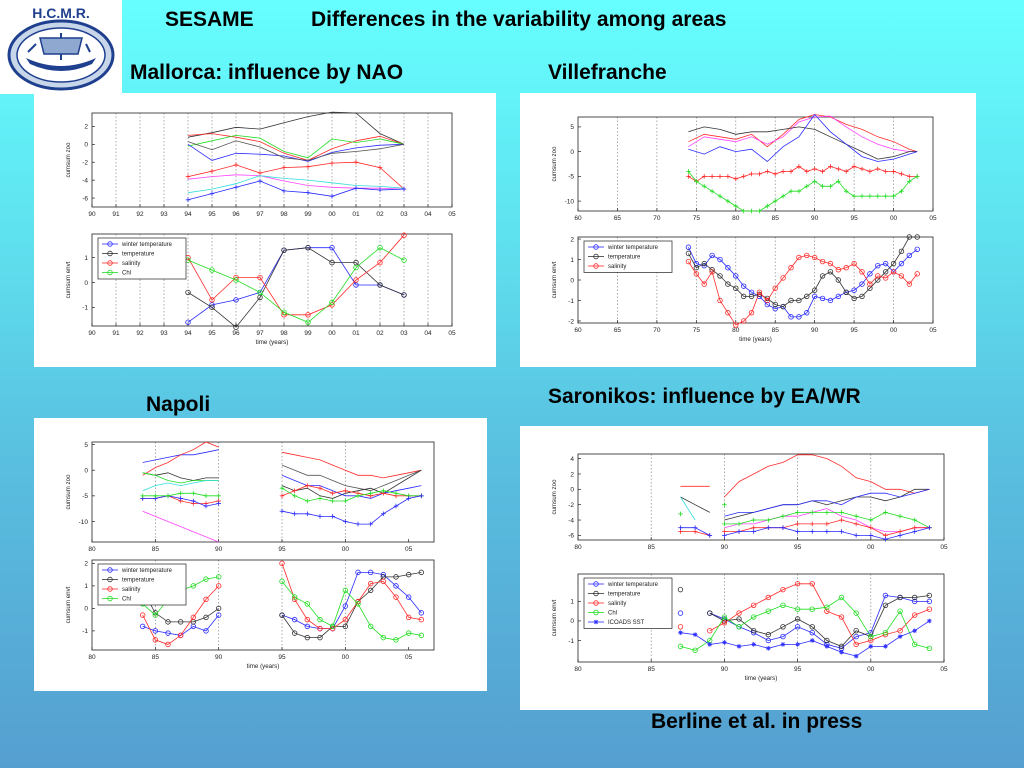 The height and width of the screenshot is (768, 1024). What do you see at coordinates (188, 214) in the screenshot?
I see `mallorca-top-x-tick-label: 94` at bounding box center [188, 214].